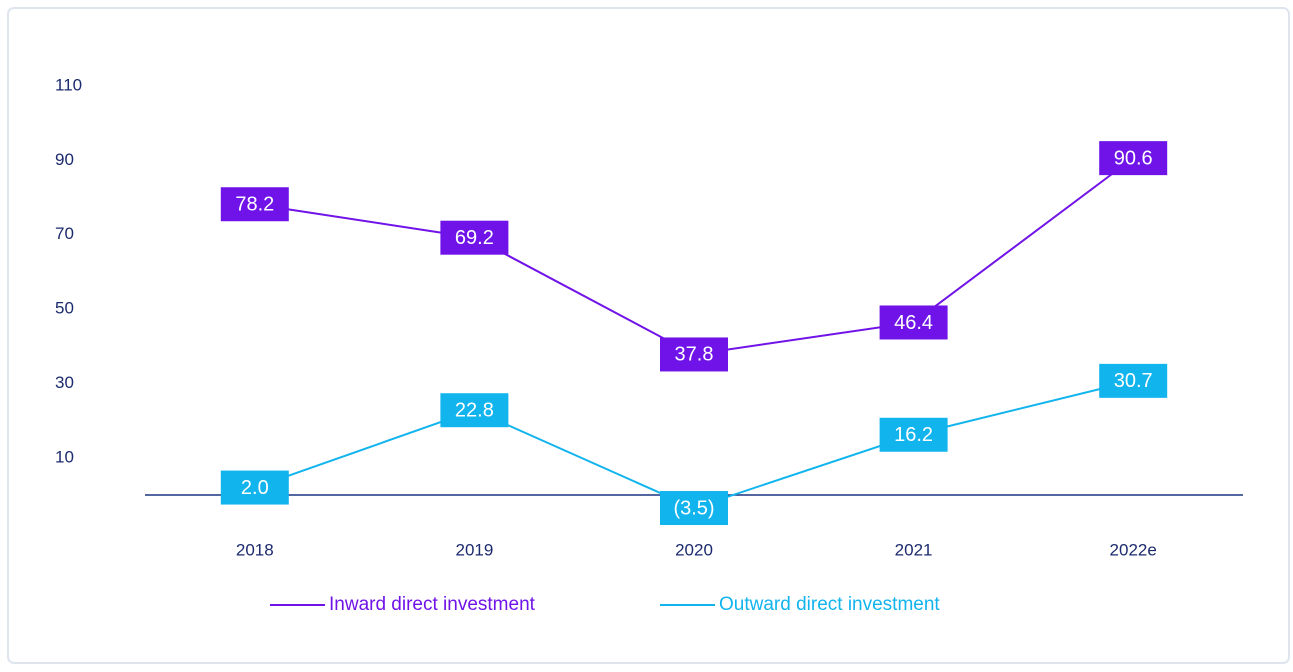 The width and height of the screenshot is (1293, 672). I want to click on data-label: 16.2, so click(913, 435).